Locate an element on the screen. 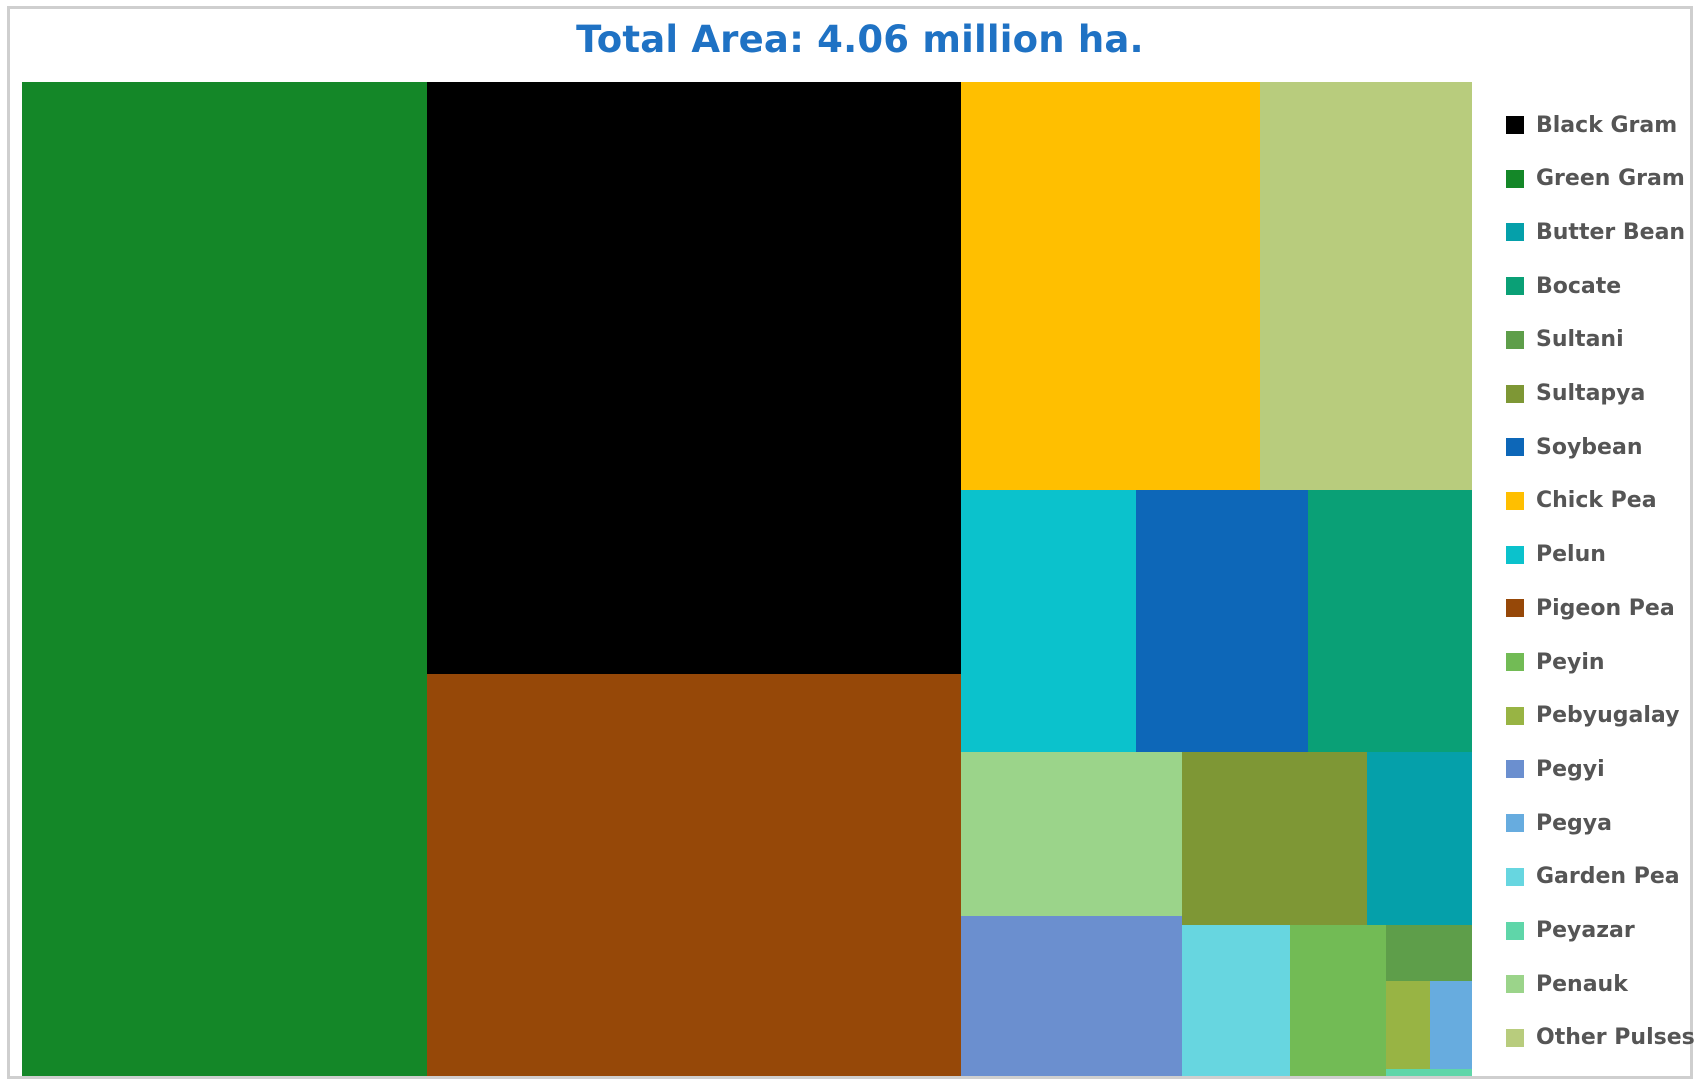 The image size is (1697, 1083). legend-item: Bocate is located at coordinates (1563, 286).